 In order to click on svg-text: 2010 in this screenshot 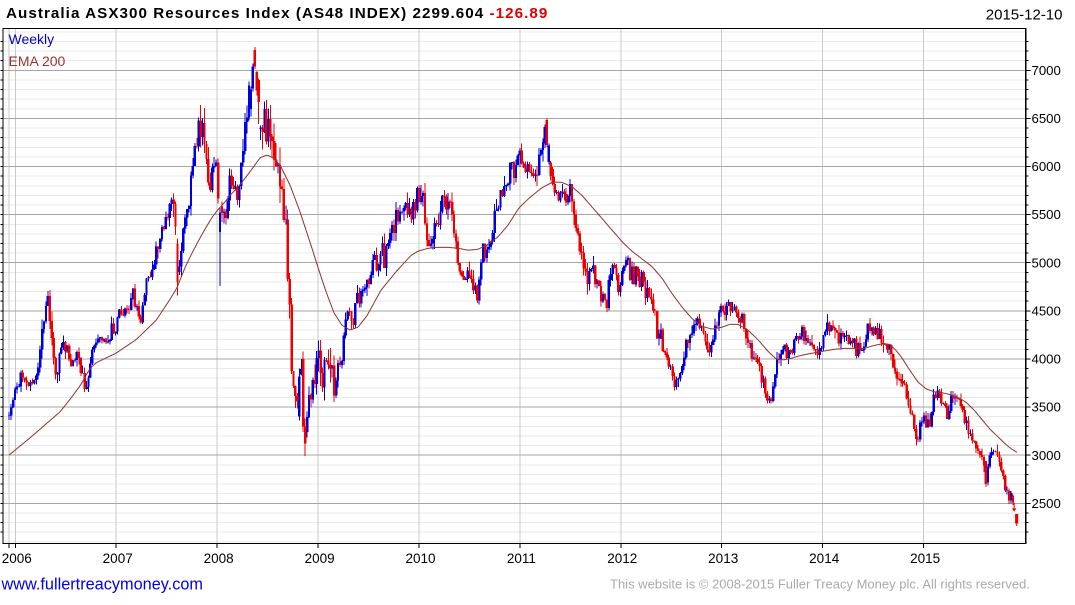, I will do `click(420, 558)`.